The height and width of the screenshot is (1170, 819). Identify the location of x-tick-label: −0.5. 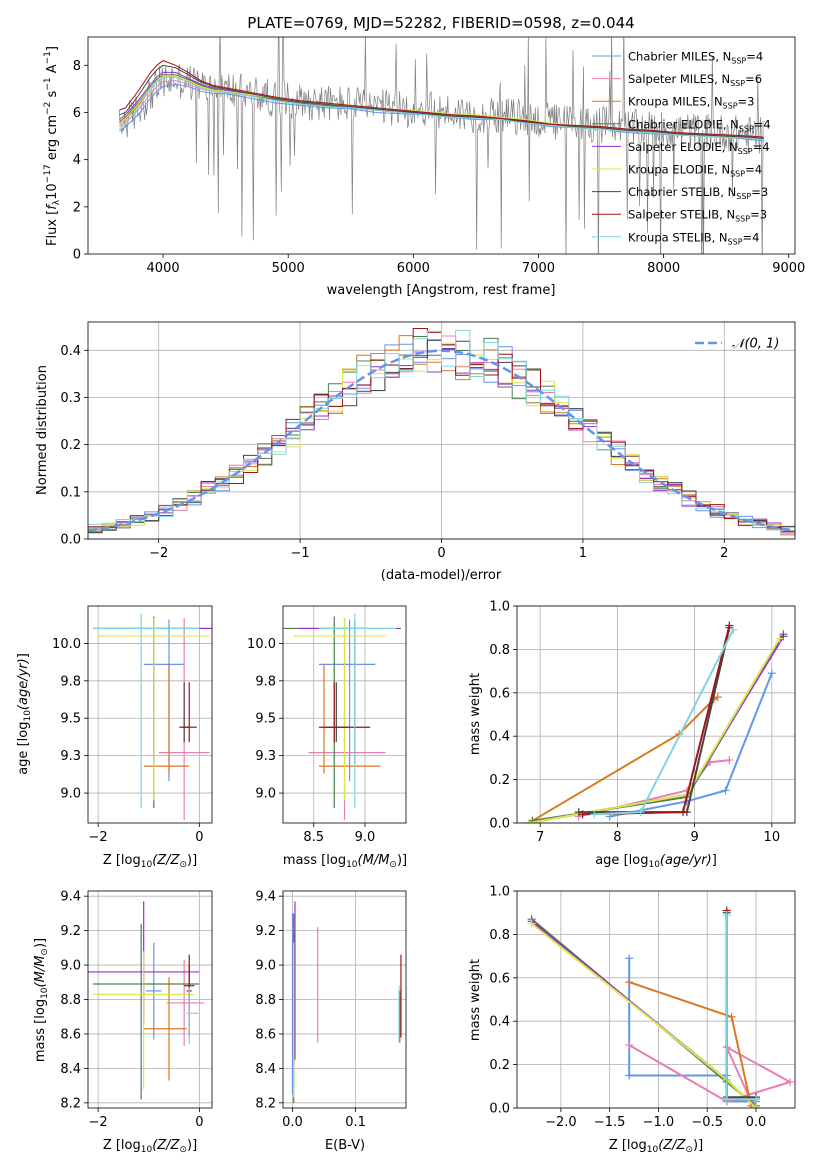
(707, 1122).